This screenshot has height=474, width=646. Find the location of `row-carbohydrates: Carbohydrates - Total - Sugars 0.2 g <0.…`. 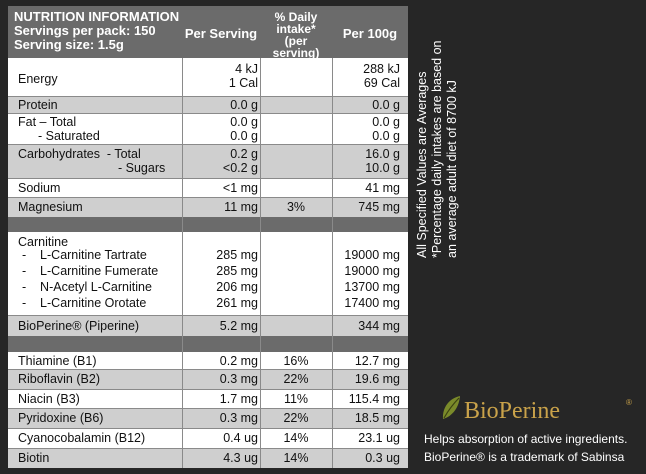

row-carbohydrates: Carbohydrates - Total - Sugars 0.2 g <0.… is located at coordinates (208, 161).